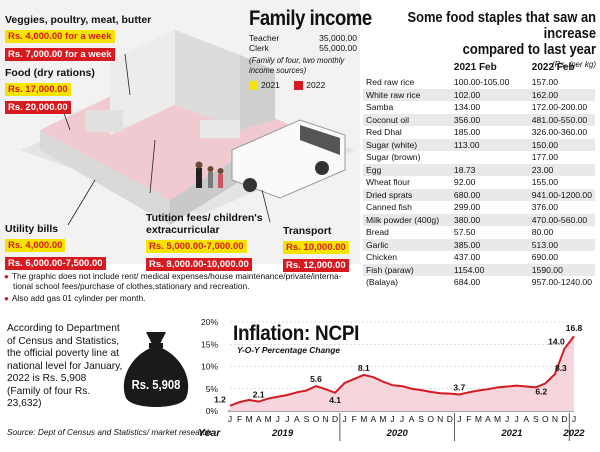 The width and height of the screenshot is (600, 452). Describe the element at coordinates (479, 107) in the screenshot. I see `table-row: Samba 134.00 172.00-200.00` at that location.